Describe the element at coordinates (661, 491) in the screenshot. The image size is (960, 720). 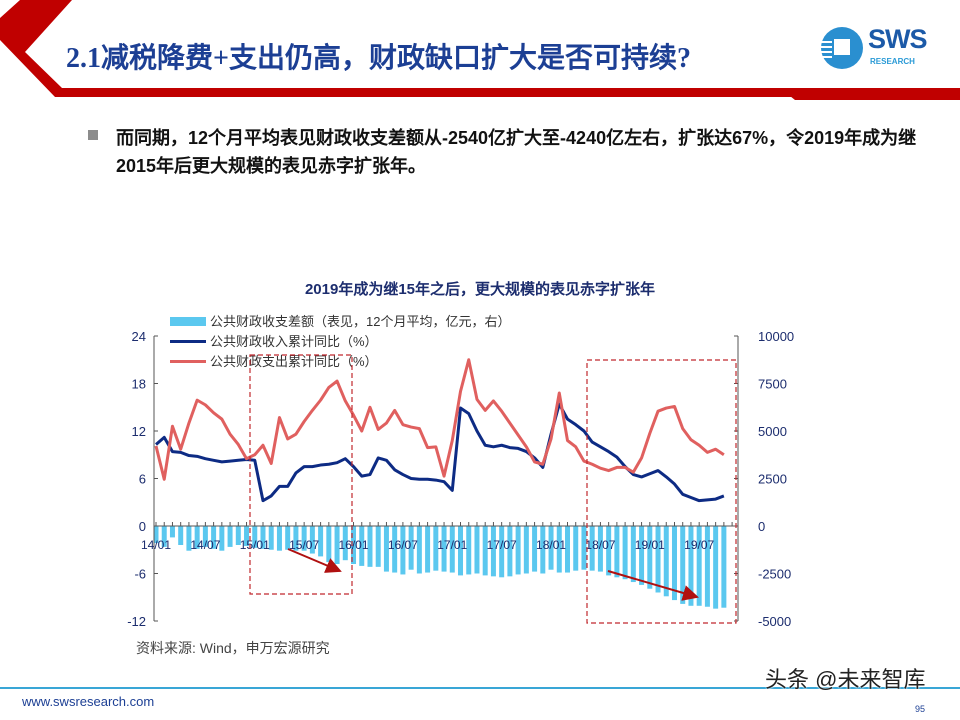
I see `highlight-box-2019` at that location.